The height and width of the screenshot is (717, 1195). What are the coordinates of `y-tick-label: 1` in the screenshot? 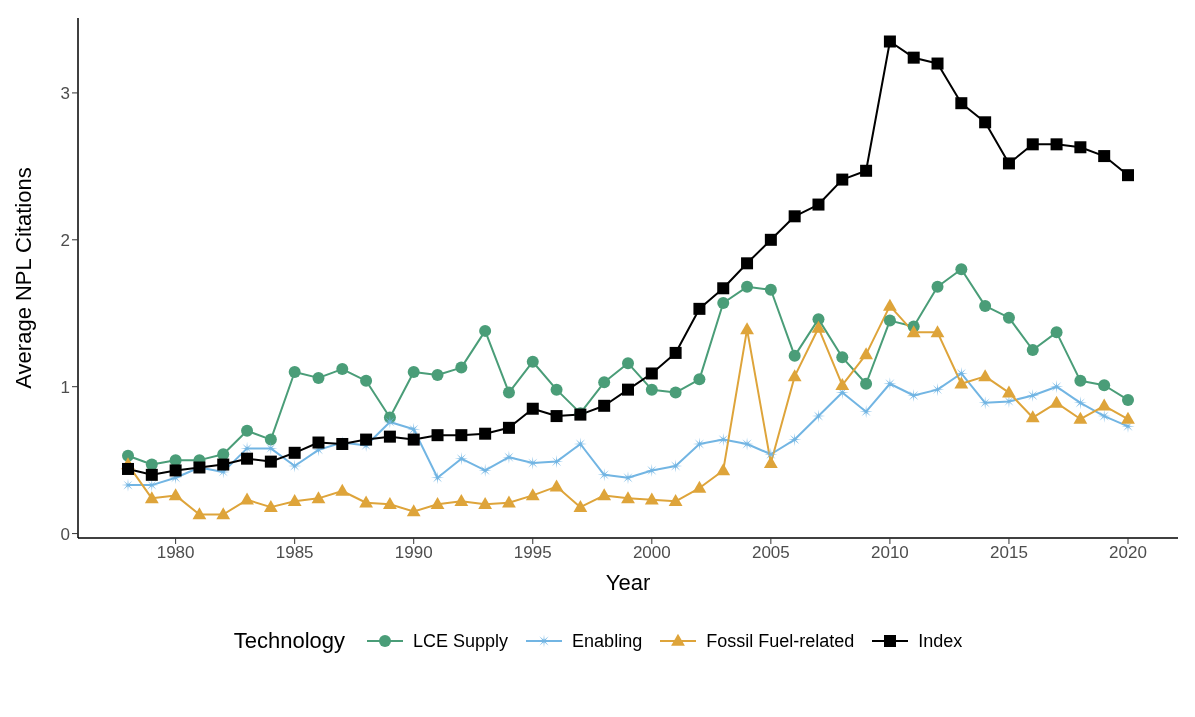 It's located at (65, 387).